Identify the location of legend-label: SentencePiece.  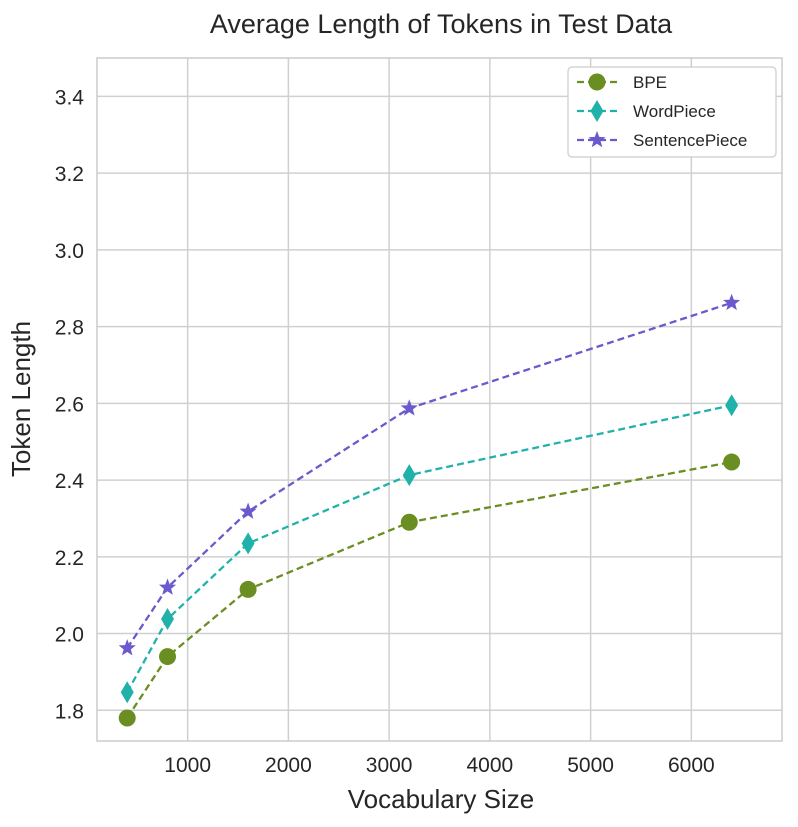
(690, 140).